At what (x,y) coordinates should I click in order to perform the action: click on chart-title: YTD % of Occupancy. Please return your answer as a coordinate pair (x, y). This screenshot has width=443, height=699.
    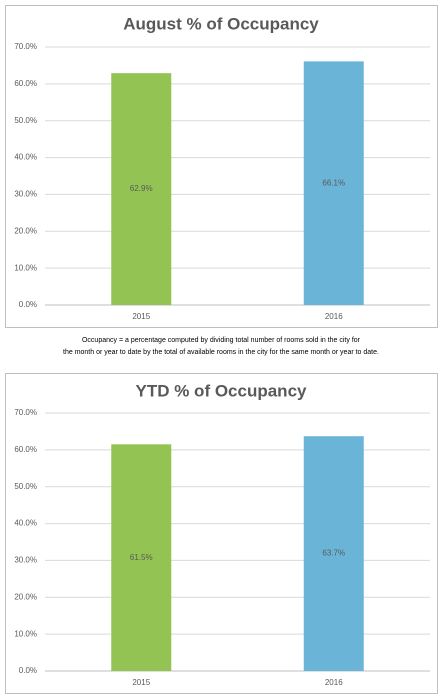
    Looking at the image, I should click on (222, 390).